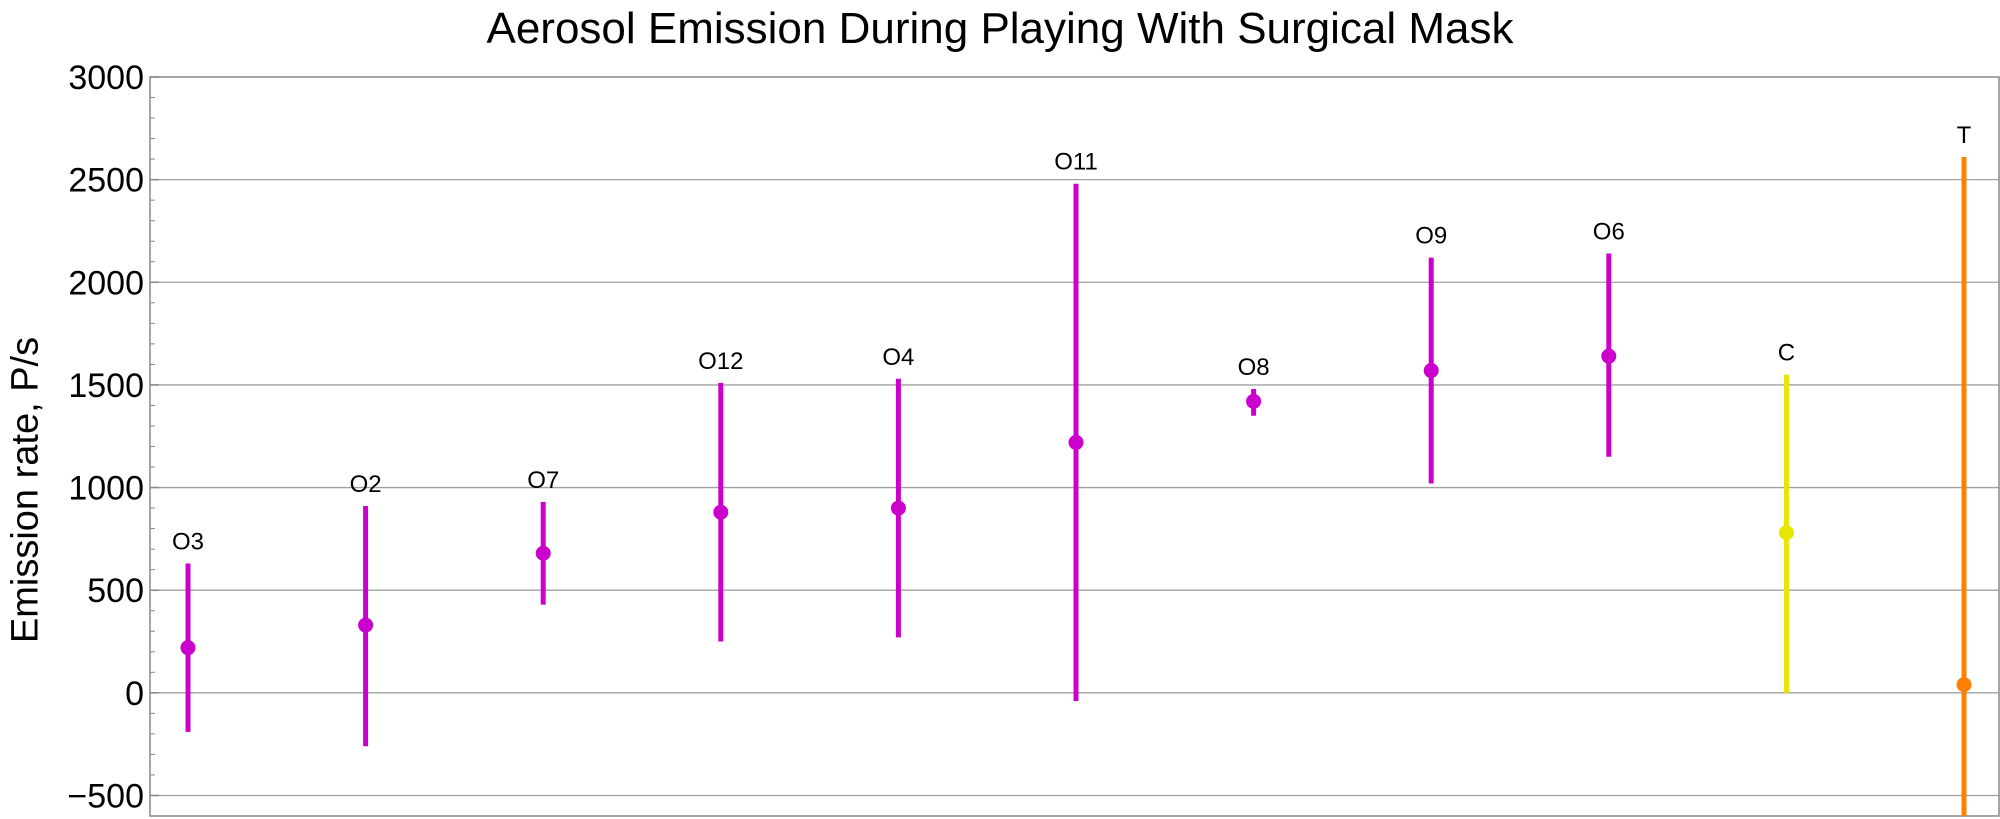  I want to click on data-point-c: C, so click(1786, 516).